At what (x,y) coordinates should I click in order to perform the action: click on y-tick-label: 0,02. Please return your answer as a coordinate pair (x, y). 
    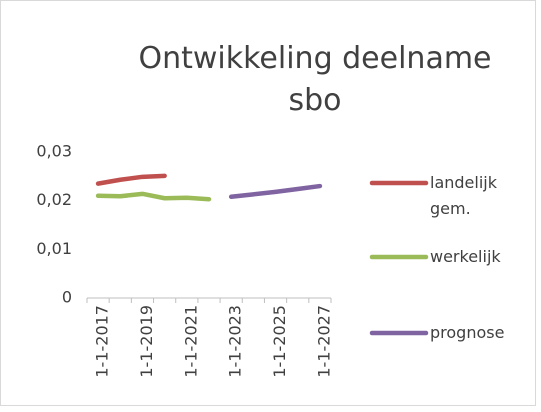
    Looking at the image, I should click on (54, 199).